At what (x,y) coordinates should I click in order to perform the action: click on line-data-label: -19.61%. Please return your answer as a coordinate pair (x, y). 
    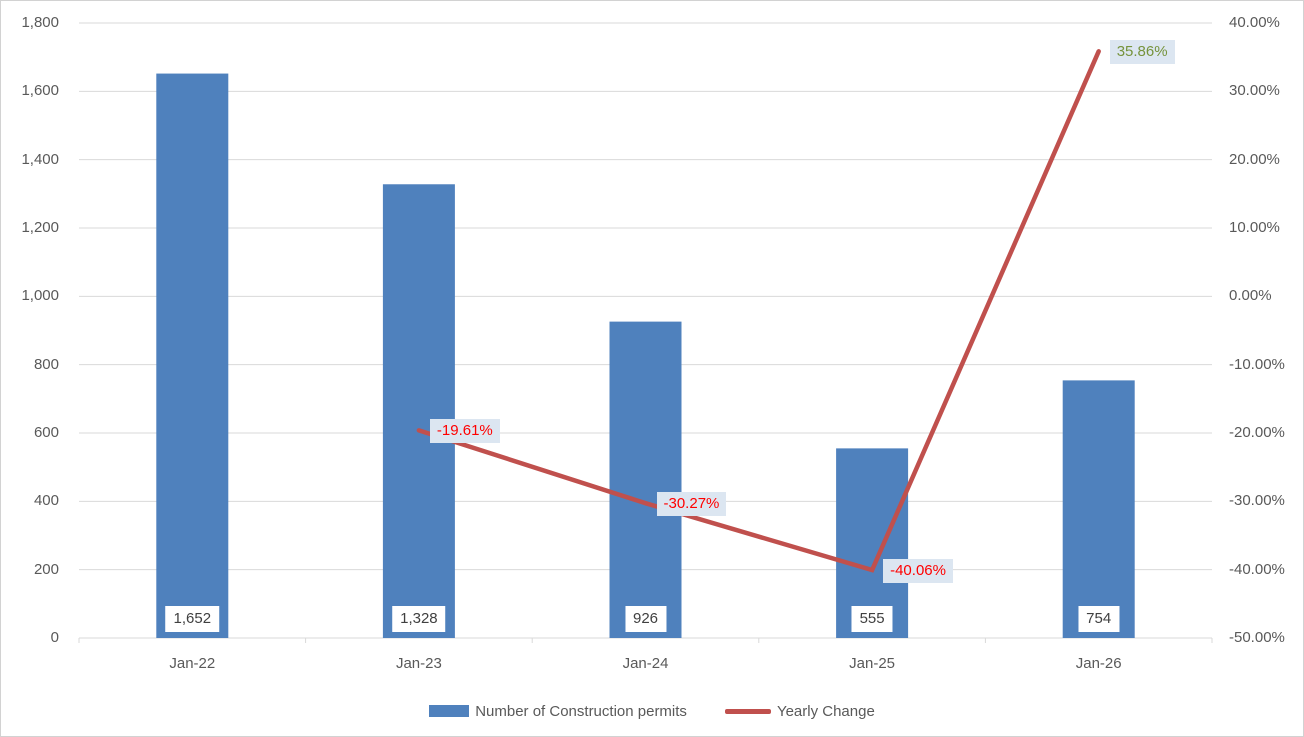
    Looking at the image, I should click on (464, 431).